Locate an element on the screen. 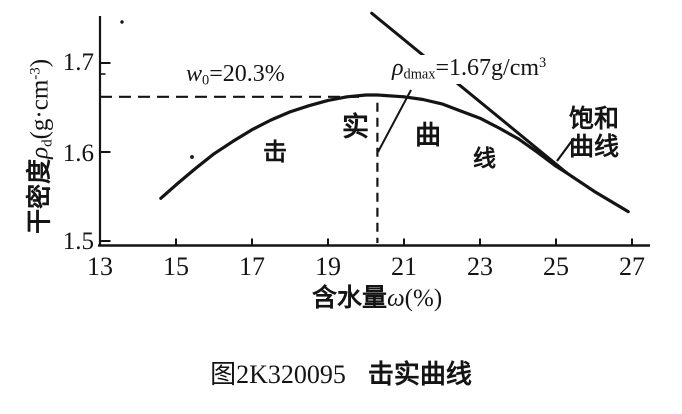 The width and height of the screenshot is (682, 414). y-tick-label-1-6: 1.6 is located at coordinates (78, 153).